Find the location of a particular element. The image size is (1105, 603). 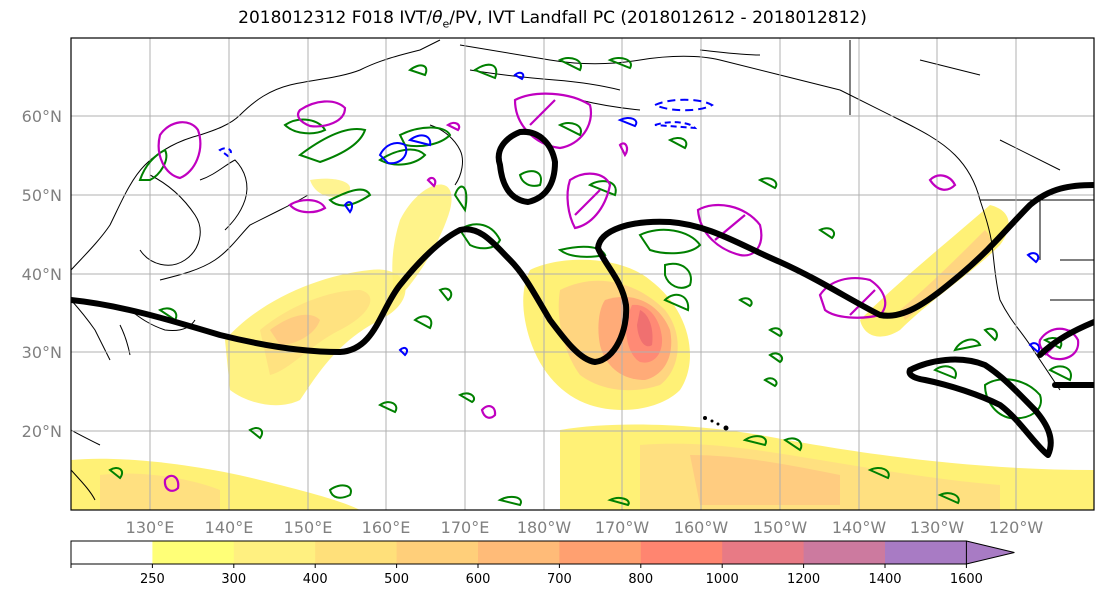

colorbar-tick-label: 1600 is located at coordinates (966, 579).